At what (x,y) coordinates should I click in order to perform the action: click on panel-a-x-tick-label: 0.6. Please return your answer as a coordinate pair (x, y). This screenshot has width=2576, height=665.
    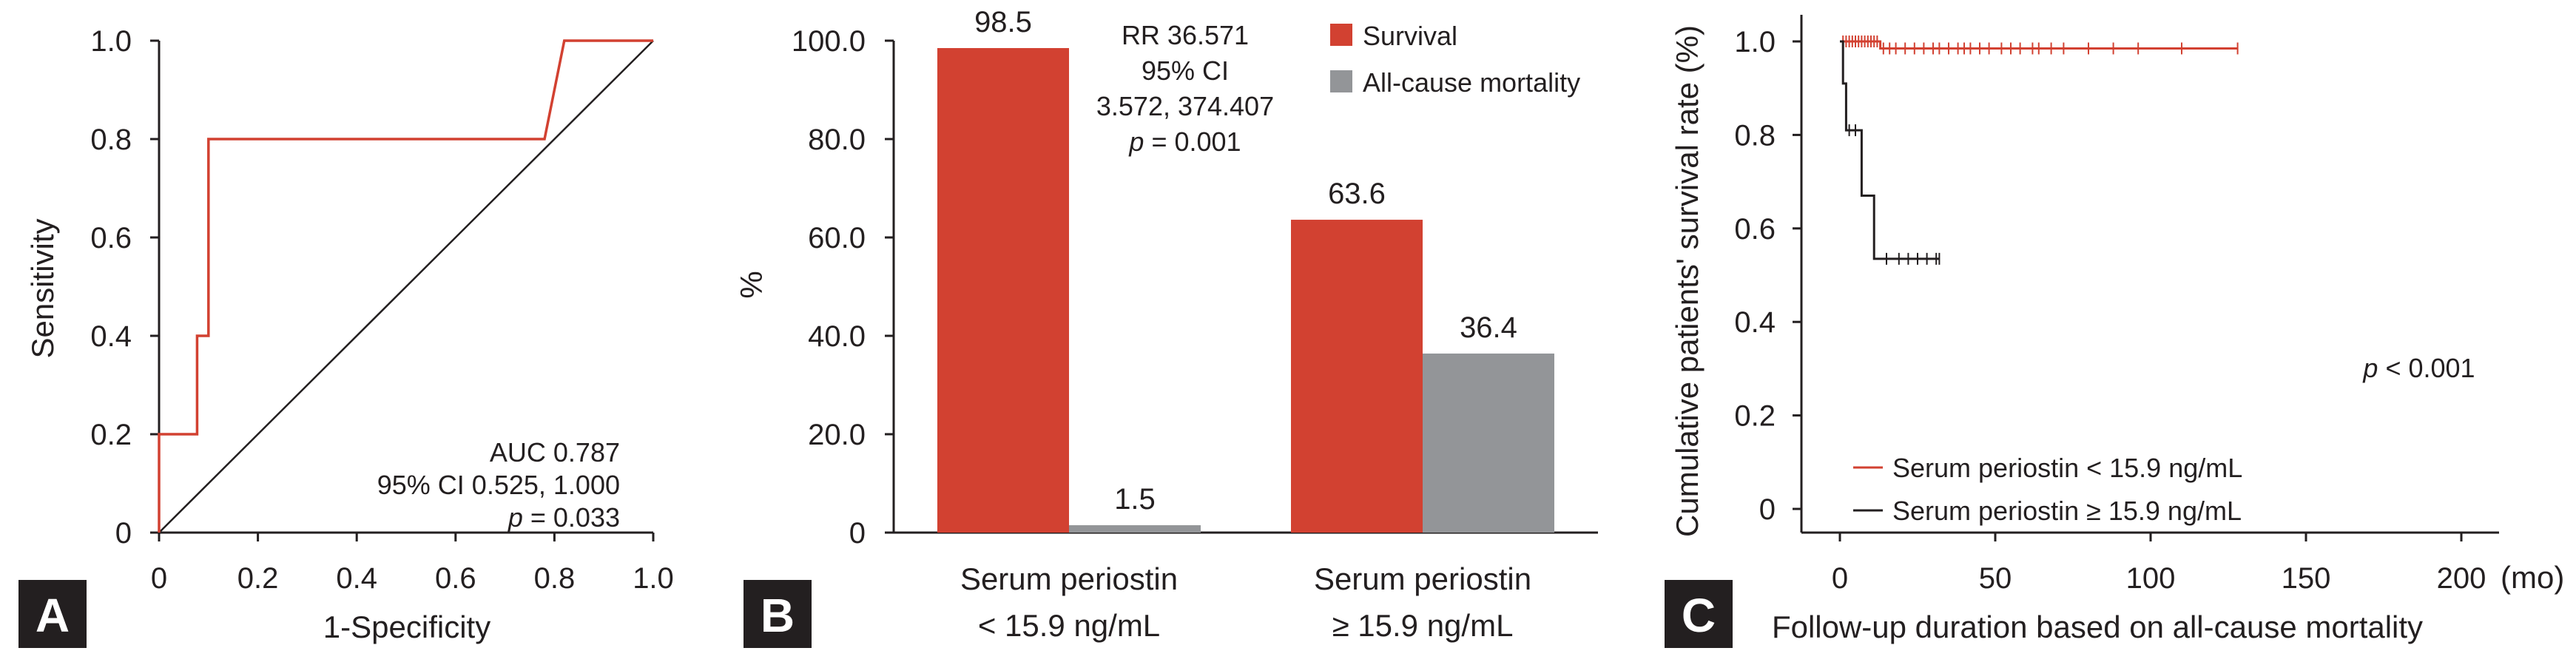
    Looking at the image, I should click on (455, 578).